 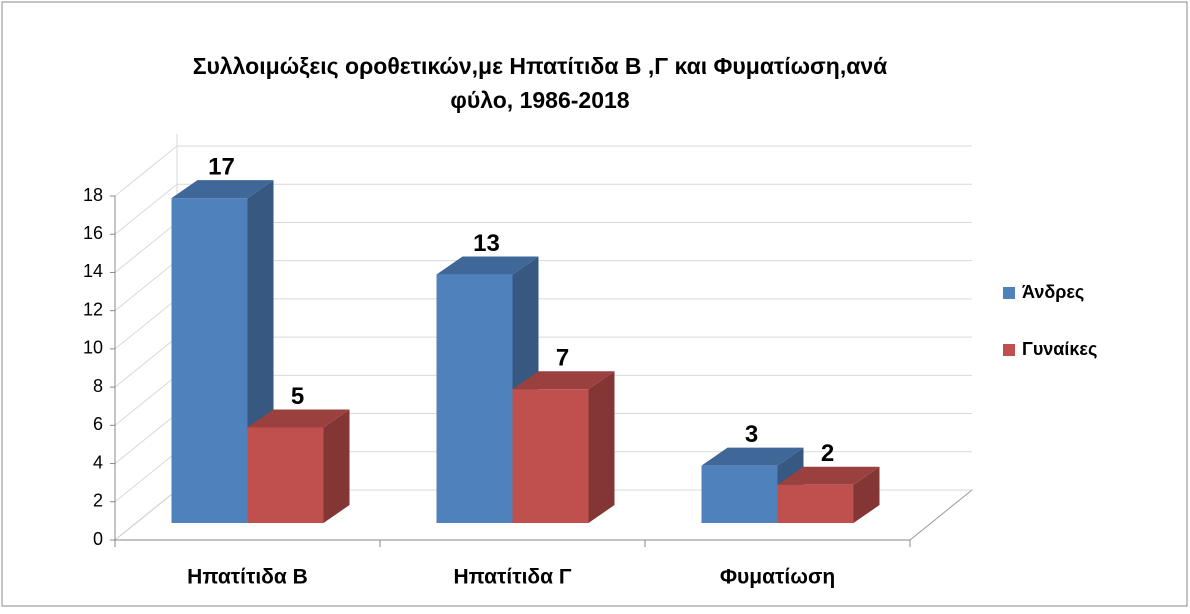 I want to click on value-label: 5, so click(x=297, y=396).